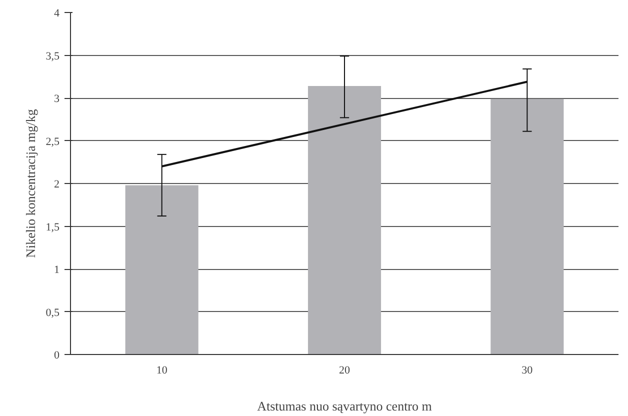  I want to click on y-tick-label: 4, so click(57, 14).